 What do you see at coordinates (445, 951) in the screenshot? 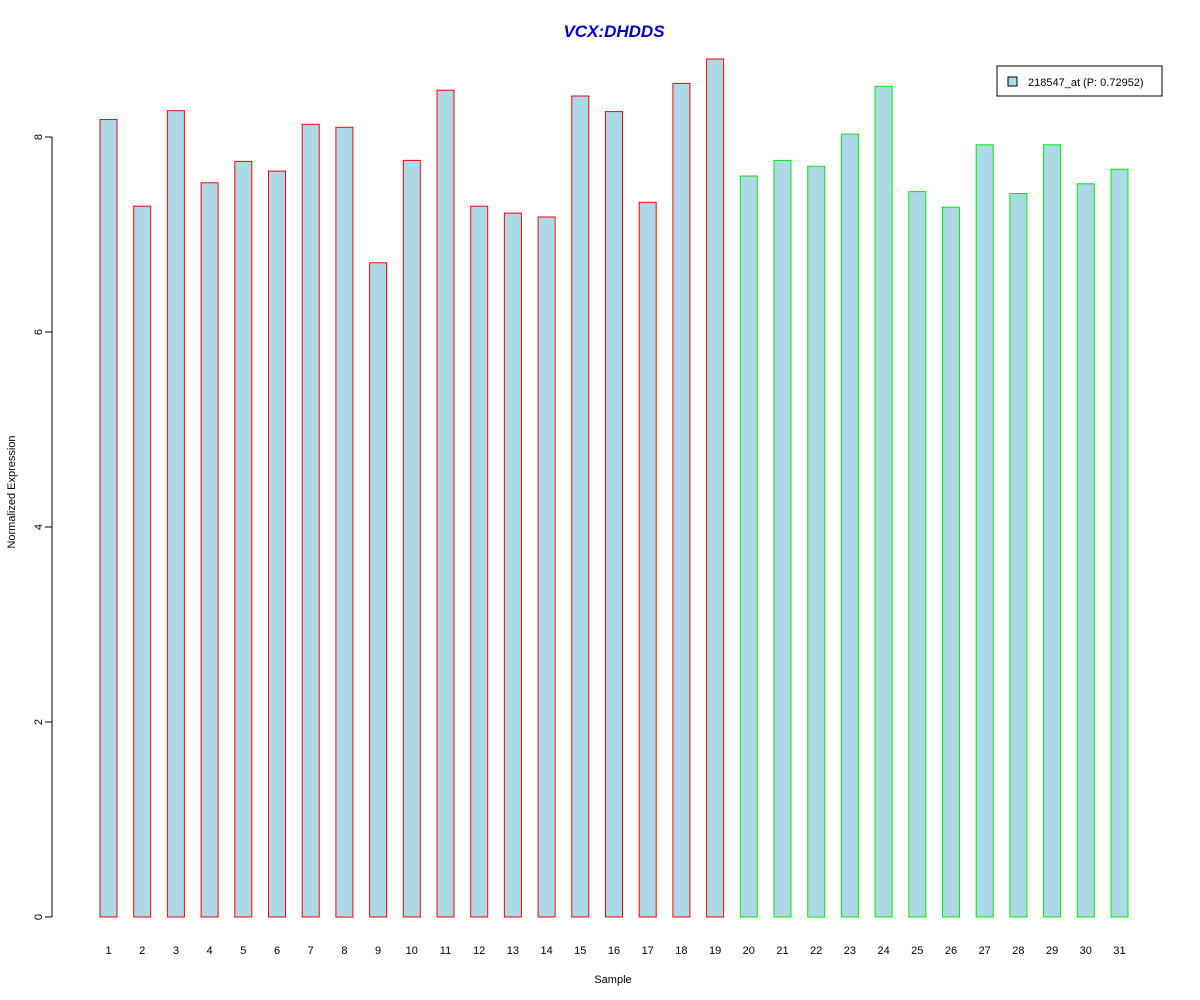
I see `x-tick-label: 11` at bounding box center [445, 951].